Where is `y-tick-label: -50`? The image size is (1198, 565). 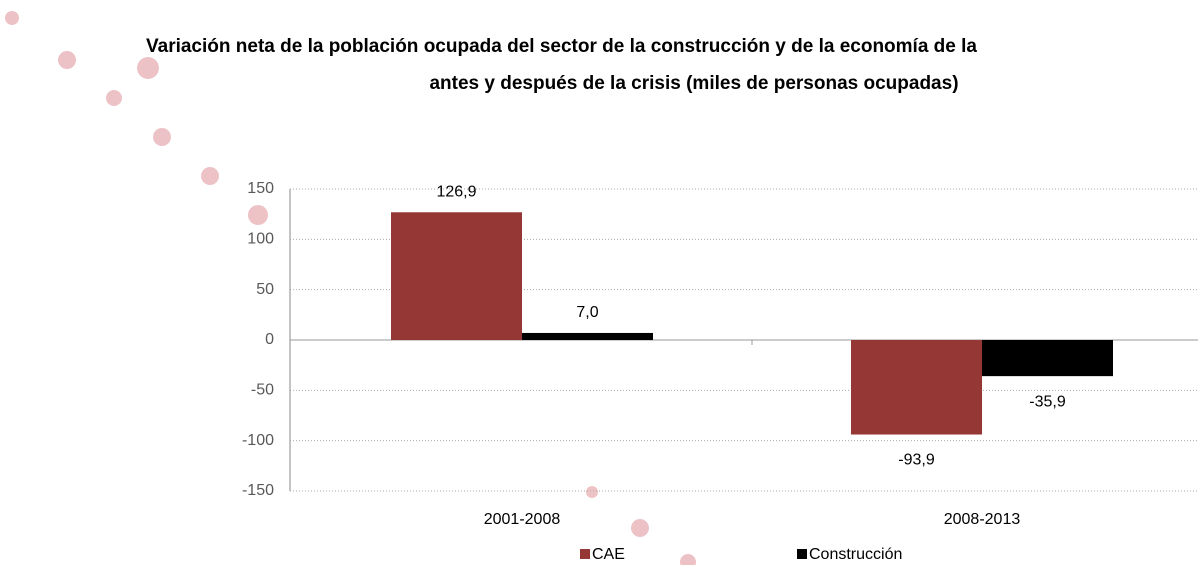 y-tick-label: -50 is located at coordinates (262, 390).